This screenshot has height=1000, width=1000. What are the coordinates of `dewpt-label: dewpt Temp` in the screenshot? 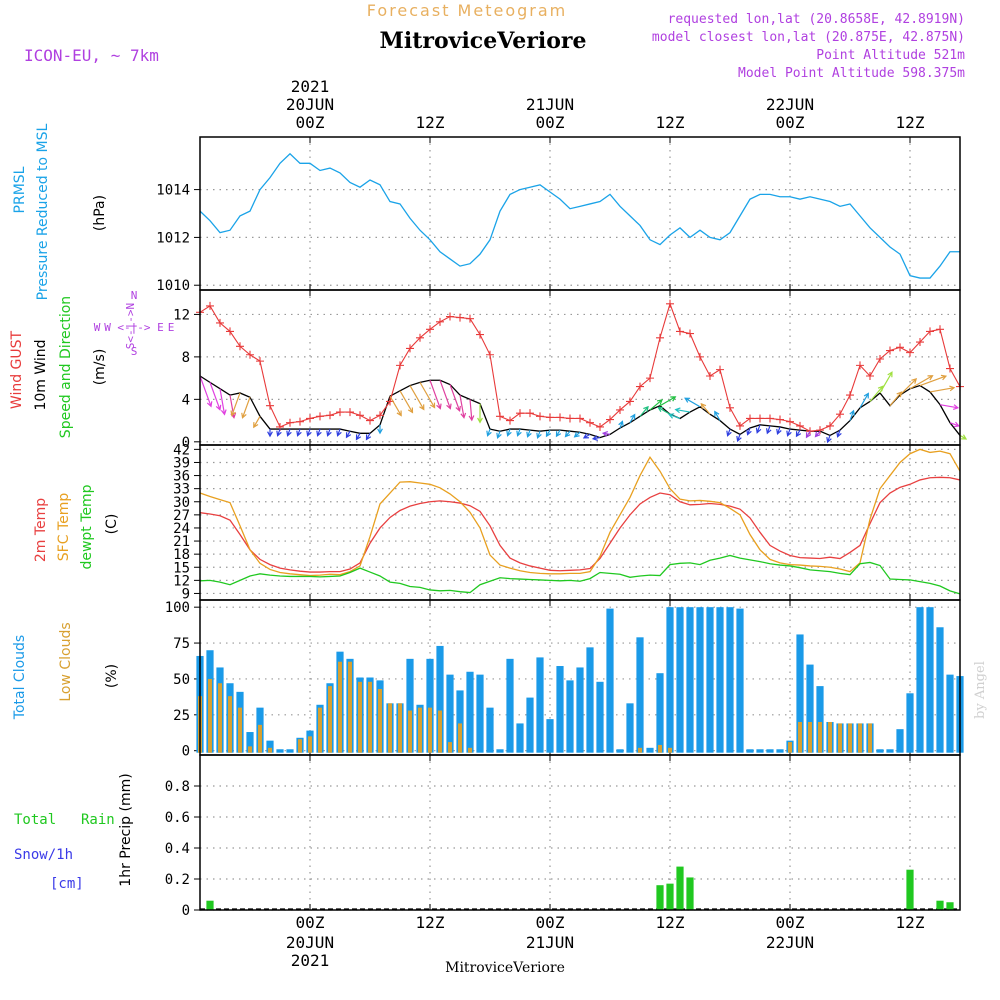 It's located at (87, 526).